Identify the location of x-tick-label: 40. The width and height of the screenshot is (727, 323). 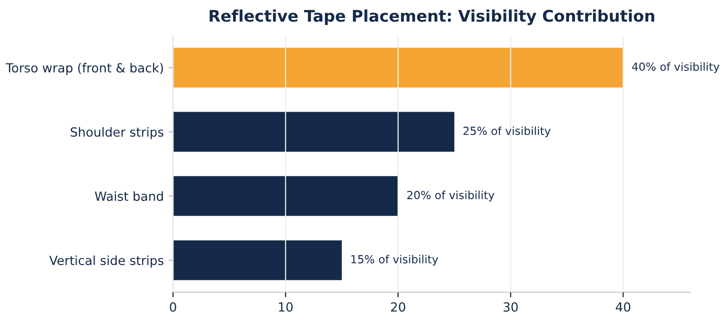
(623, 307).